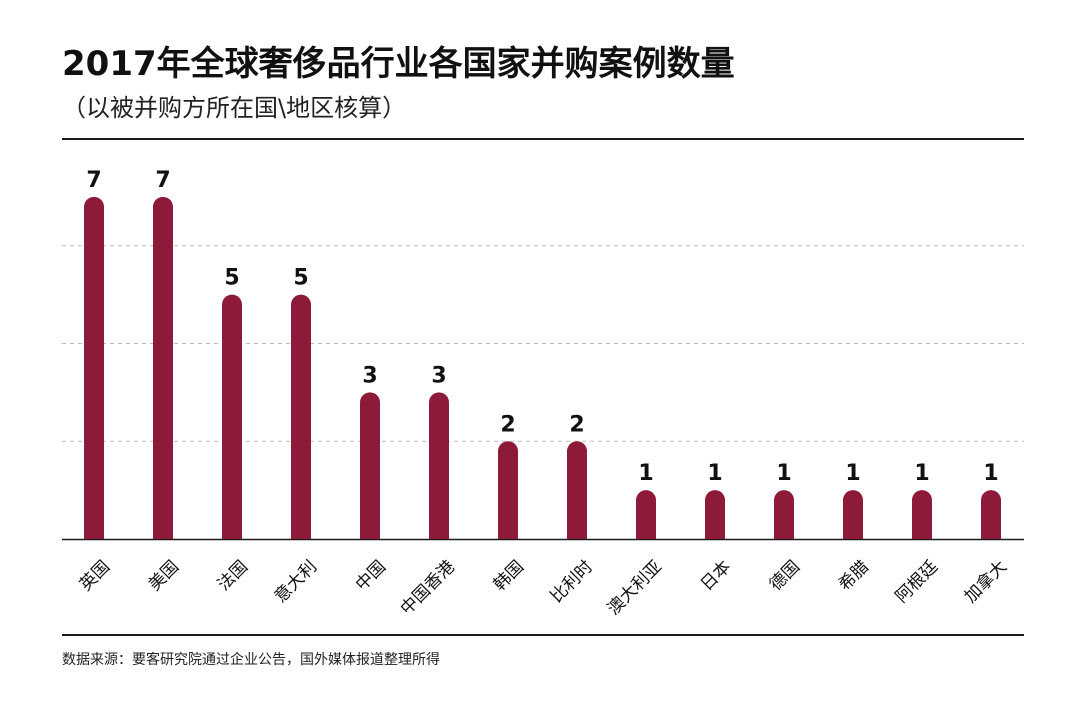 Image resolution: width=1080 pixels, height=710 pixels. What do you see at coordinates (785, 576) in the screenshot?
I see `x-tick-label: 德国` at bounding box center [785, 576].